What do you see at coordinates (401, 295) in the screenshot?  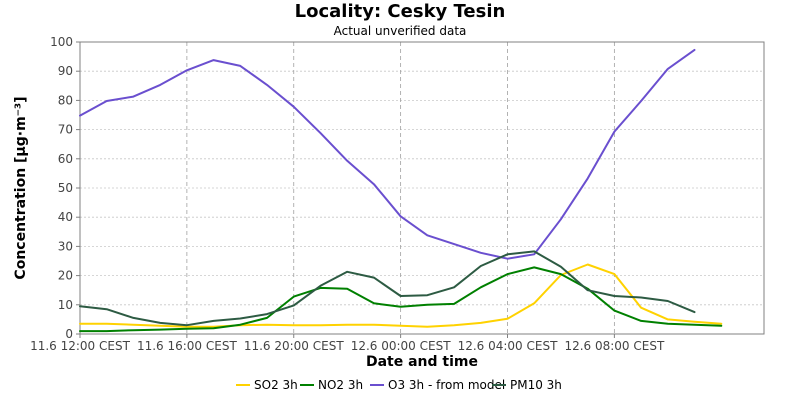 I see `series-line-so2-3h` at bounding box center [401, 295].